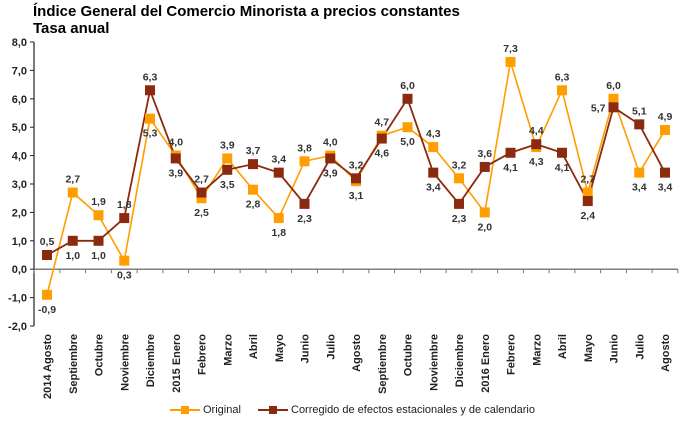  Describe the element at coordinates (510, 49) in the screenshot. I see `data-label-original: 7,3` at that location.